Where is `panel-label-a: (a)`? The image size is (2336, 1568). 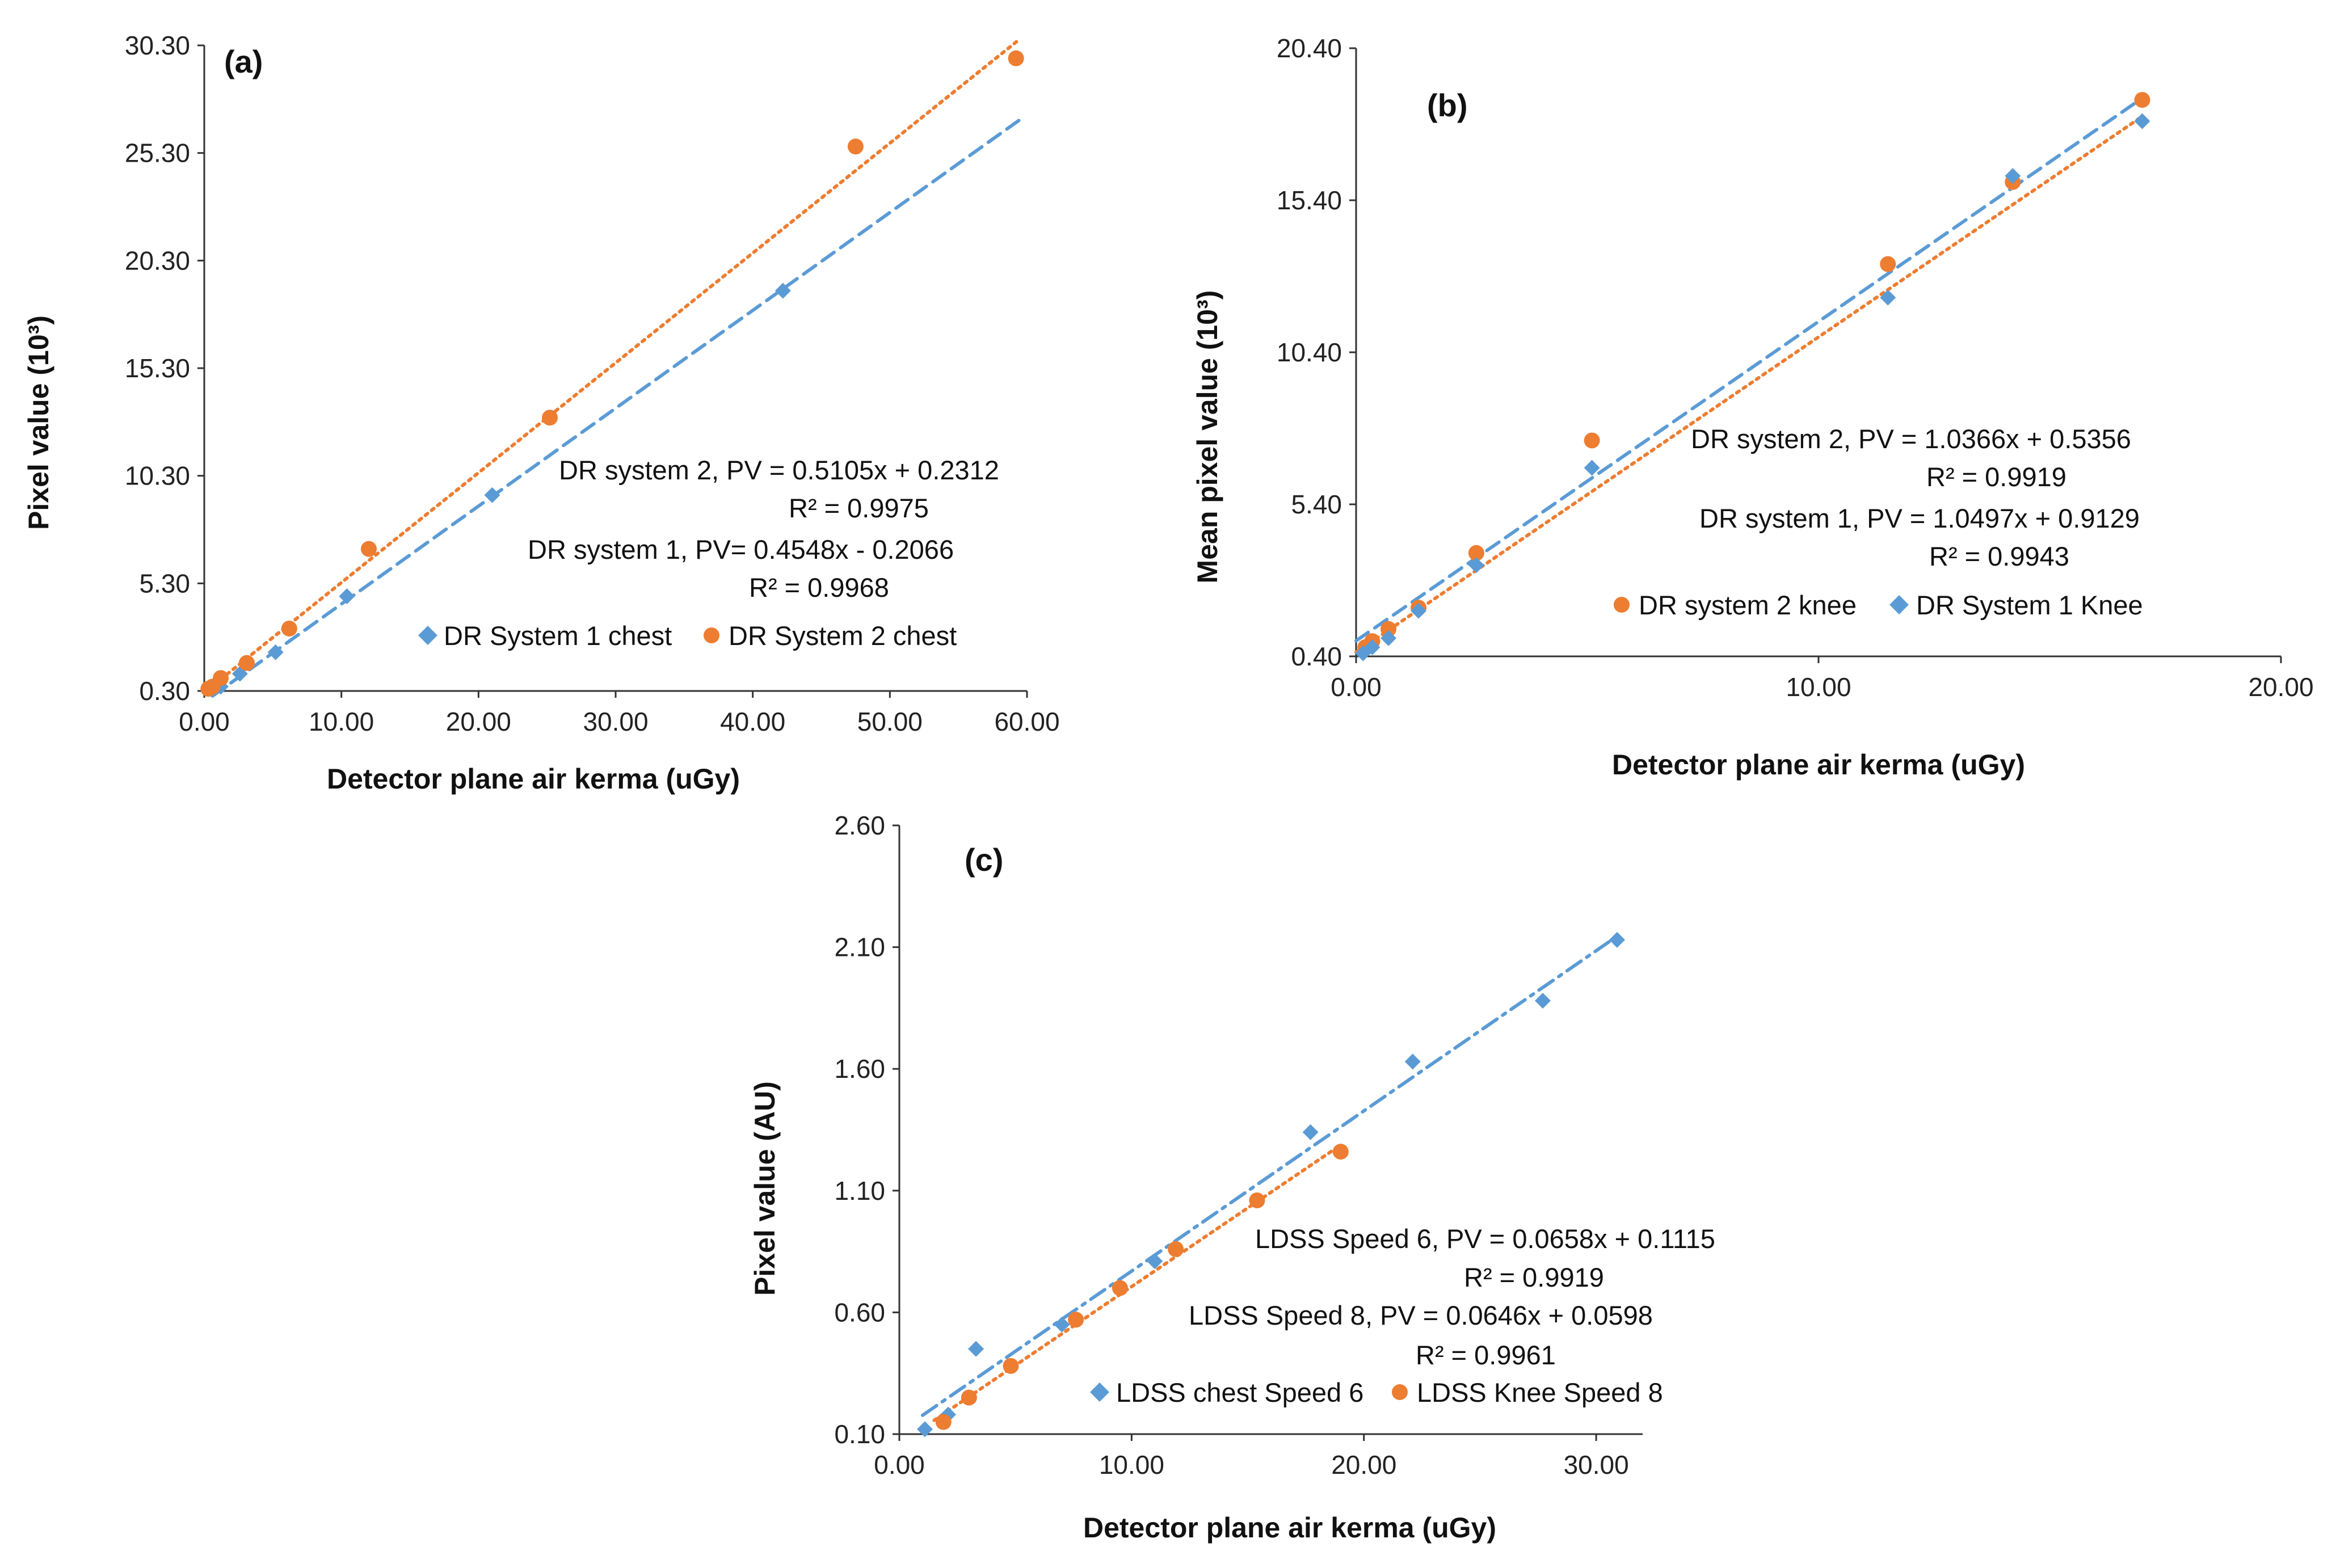
panel-label-a: (a) is located at coordinates (243, 61).